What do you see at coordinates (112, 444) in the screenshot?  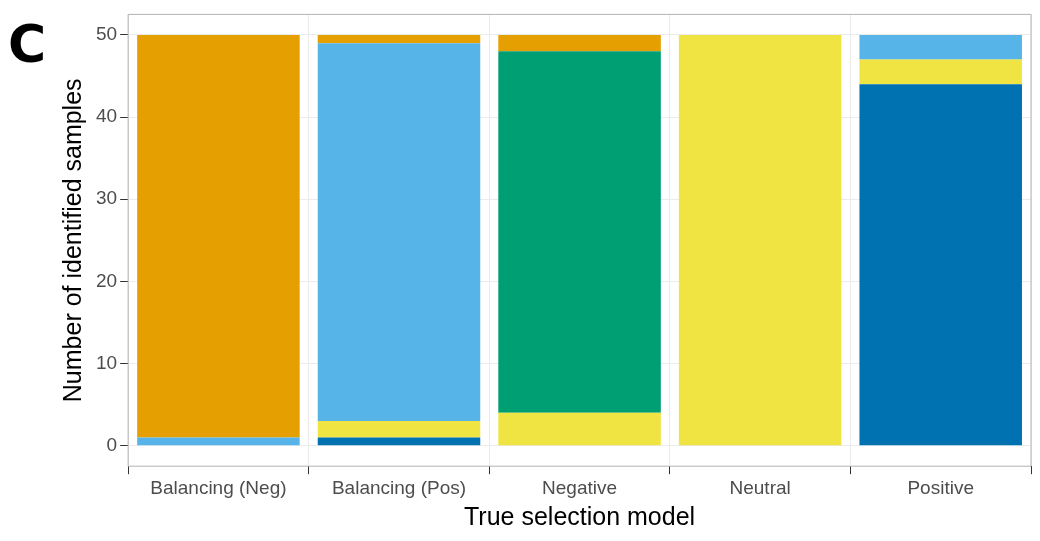 I see `y-tick-label: 0` at bounding box center [112, 444].